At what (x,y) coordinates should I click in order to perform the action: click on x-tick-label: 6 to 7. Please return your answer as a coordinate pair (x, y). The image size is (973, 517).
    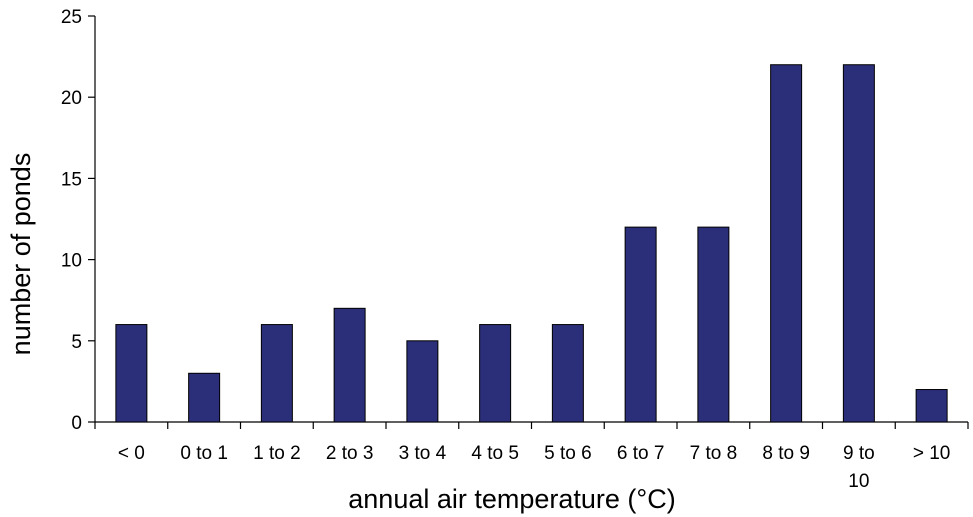
    Looking at the image, I should click on (641, 453).